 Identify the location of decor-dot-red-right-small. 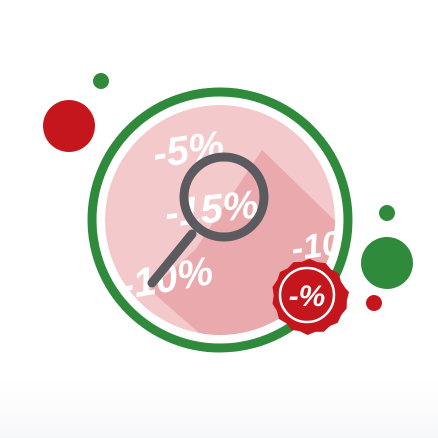
(374, 303).